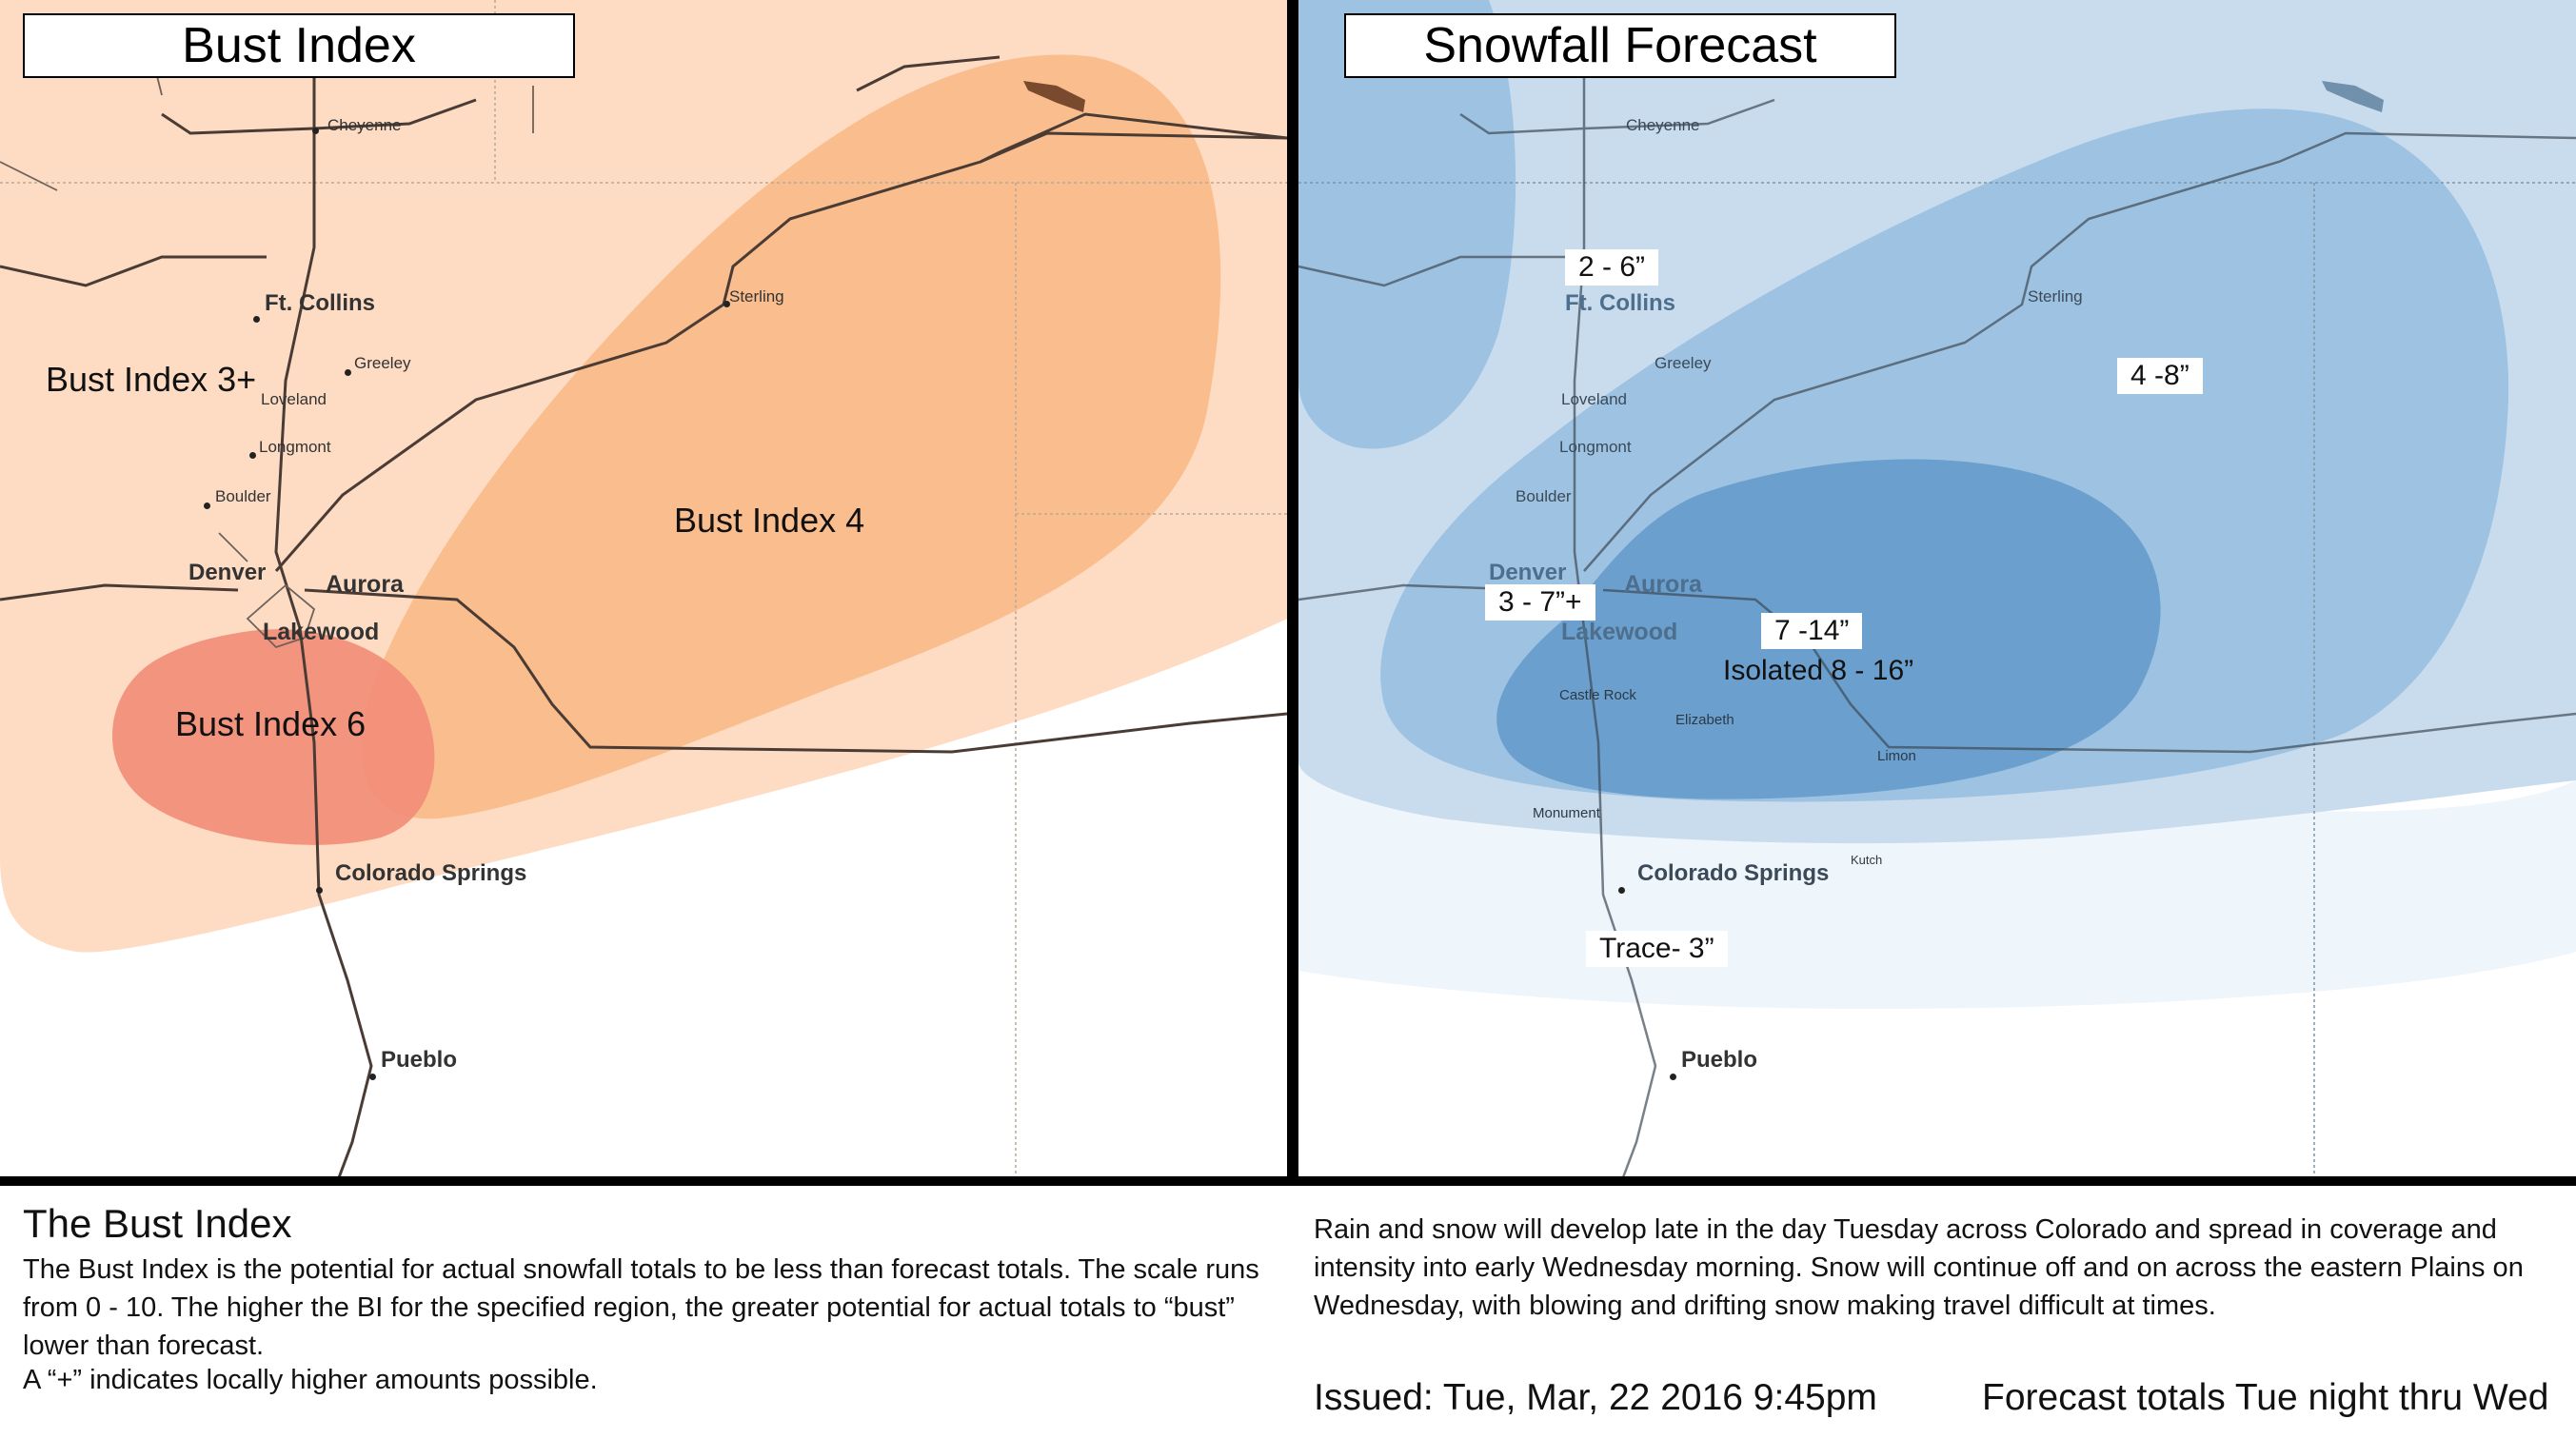 This screenshot has height=1439, width=2576. I want to click on city-elizabeth: Elizabeth, so click(1704, 720).